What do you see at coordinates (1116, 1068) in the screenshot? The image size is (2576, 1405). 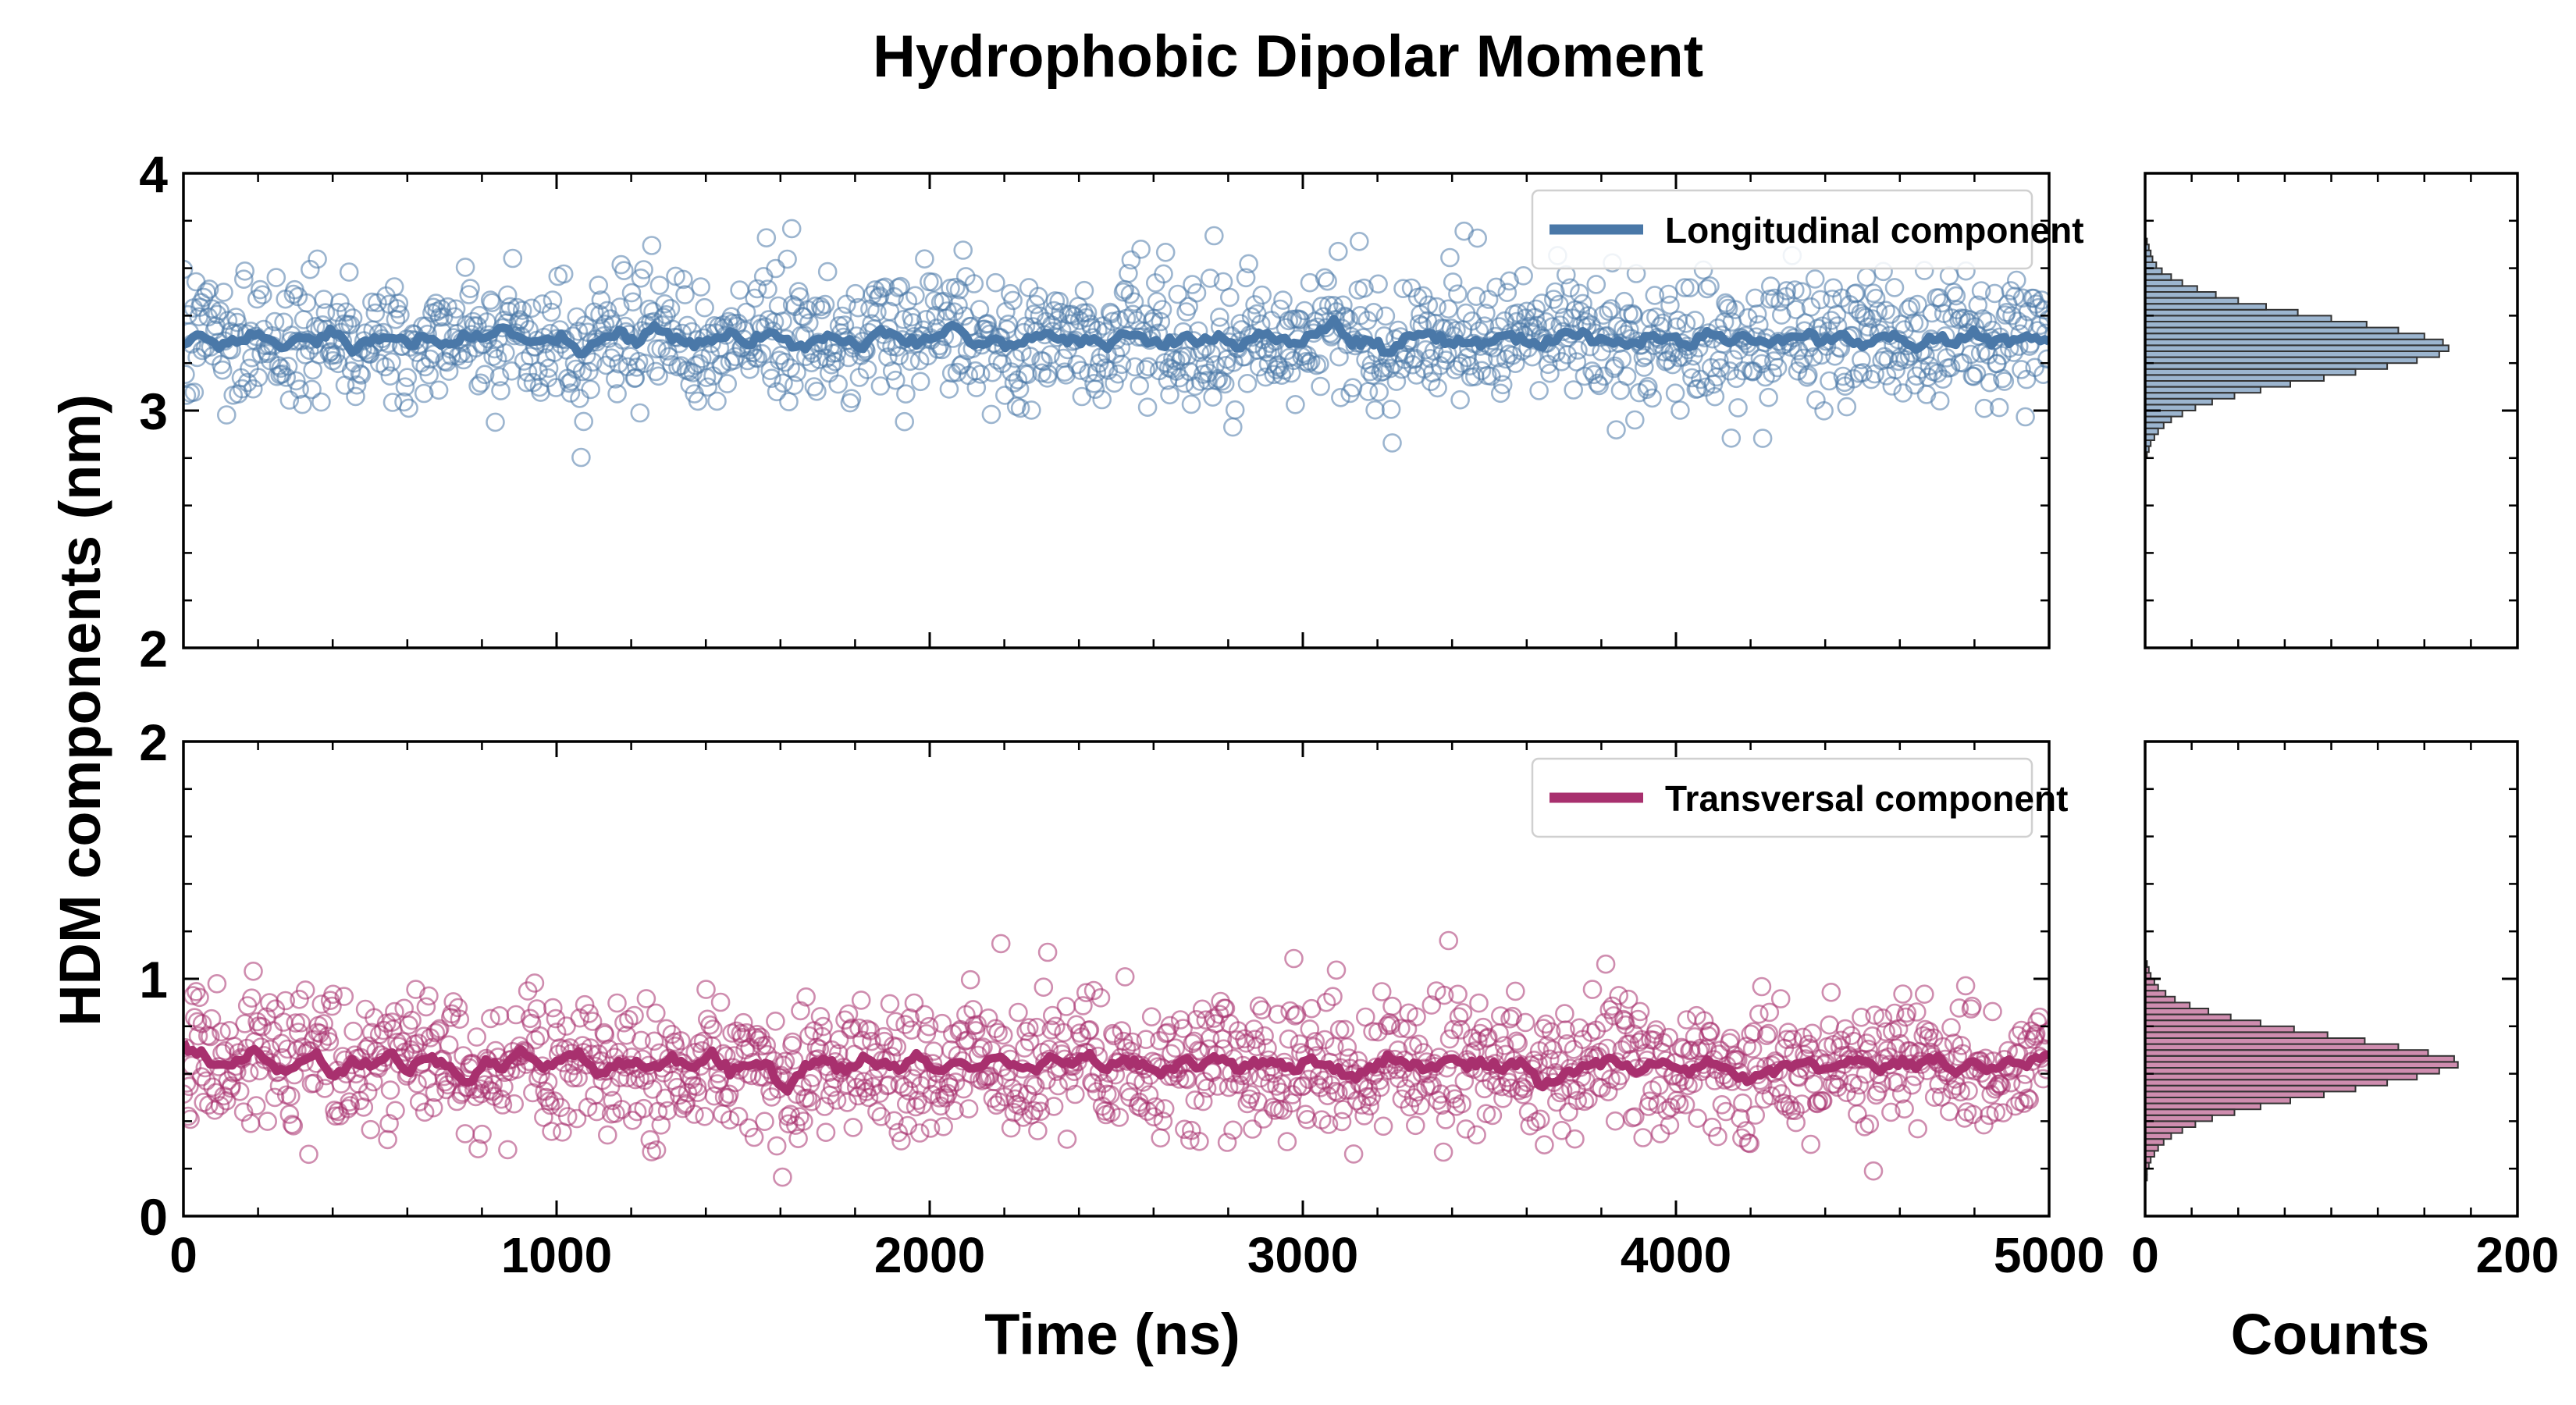 I see `running-mean-line` at bounding box center [1116, 1068].